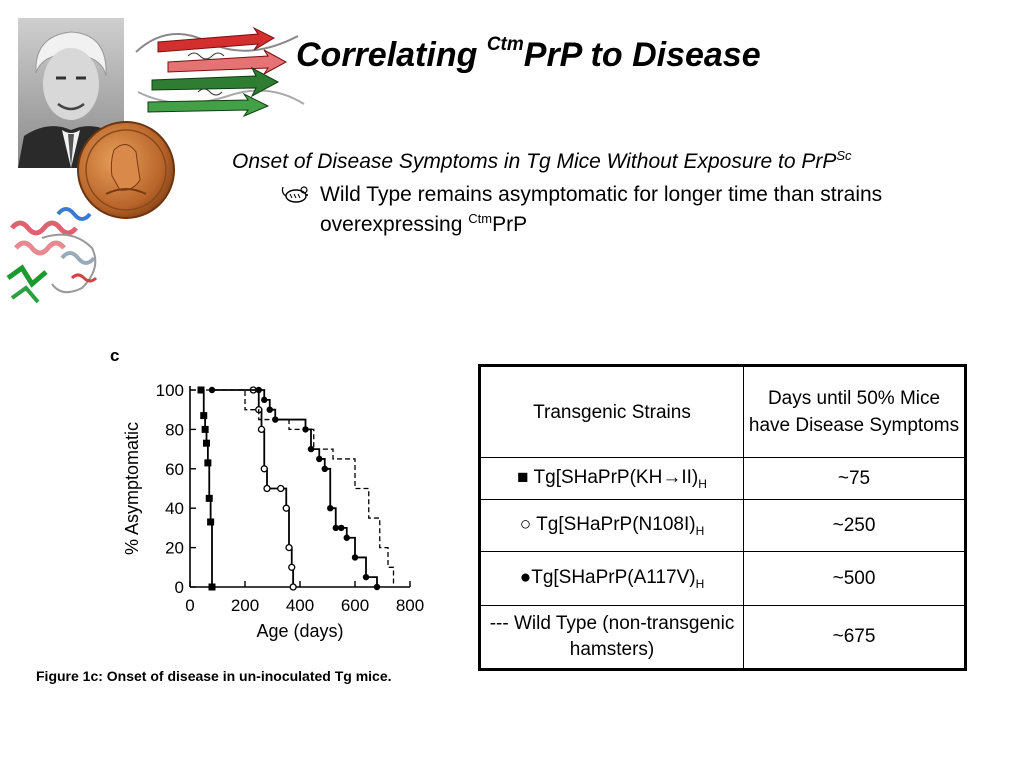 This screenshot has width=1024, height=768. Describe the element at coordinates (174, 429) in the screenshot. I see `y-tick-label: 80` at that location.